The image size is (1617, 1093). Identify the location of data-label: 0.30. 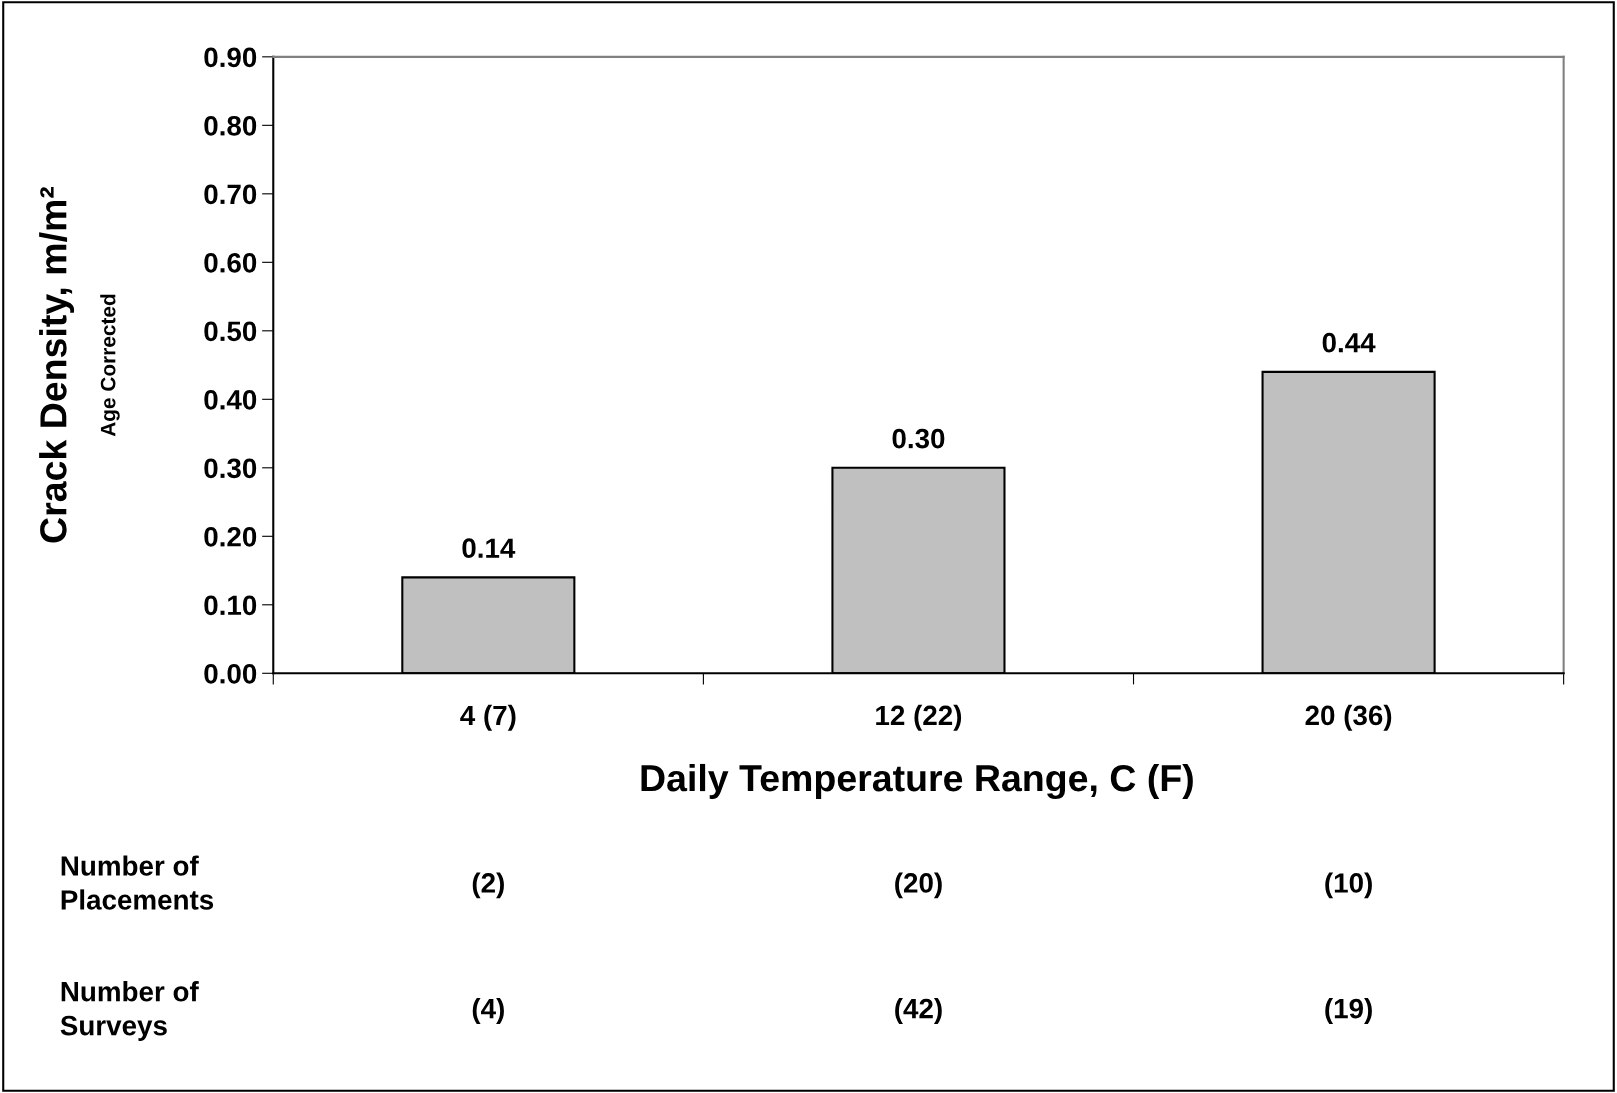
(918, 438).